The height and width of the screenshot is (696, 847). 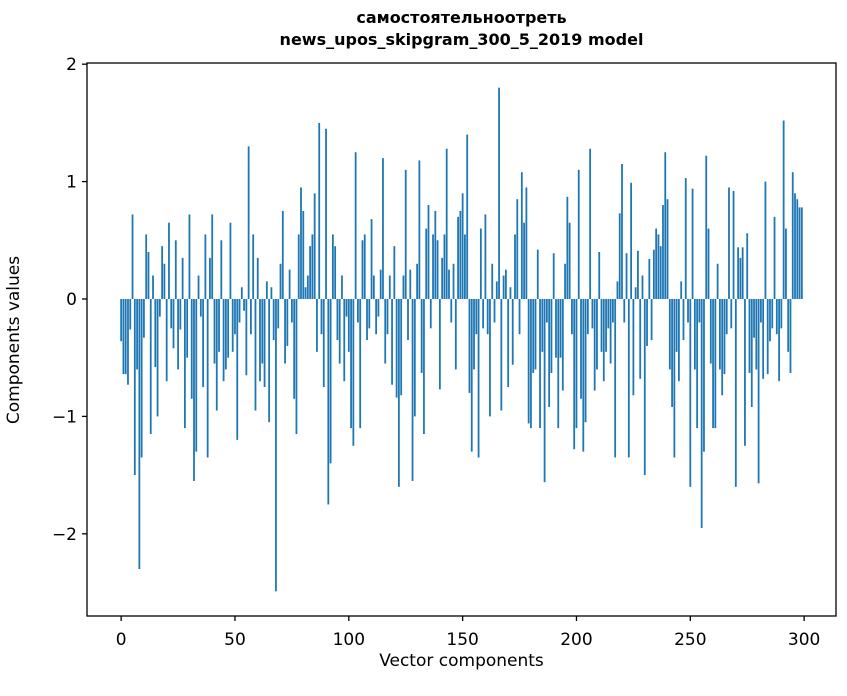 What do you see at coordinates (64, 535) in the screenshot?
I see `y-tick-label: −2` at bounding box center [64, 535].